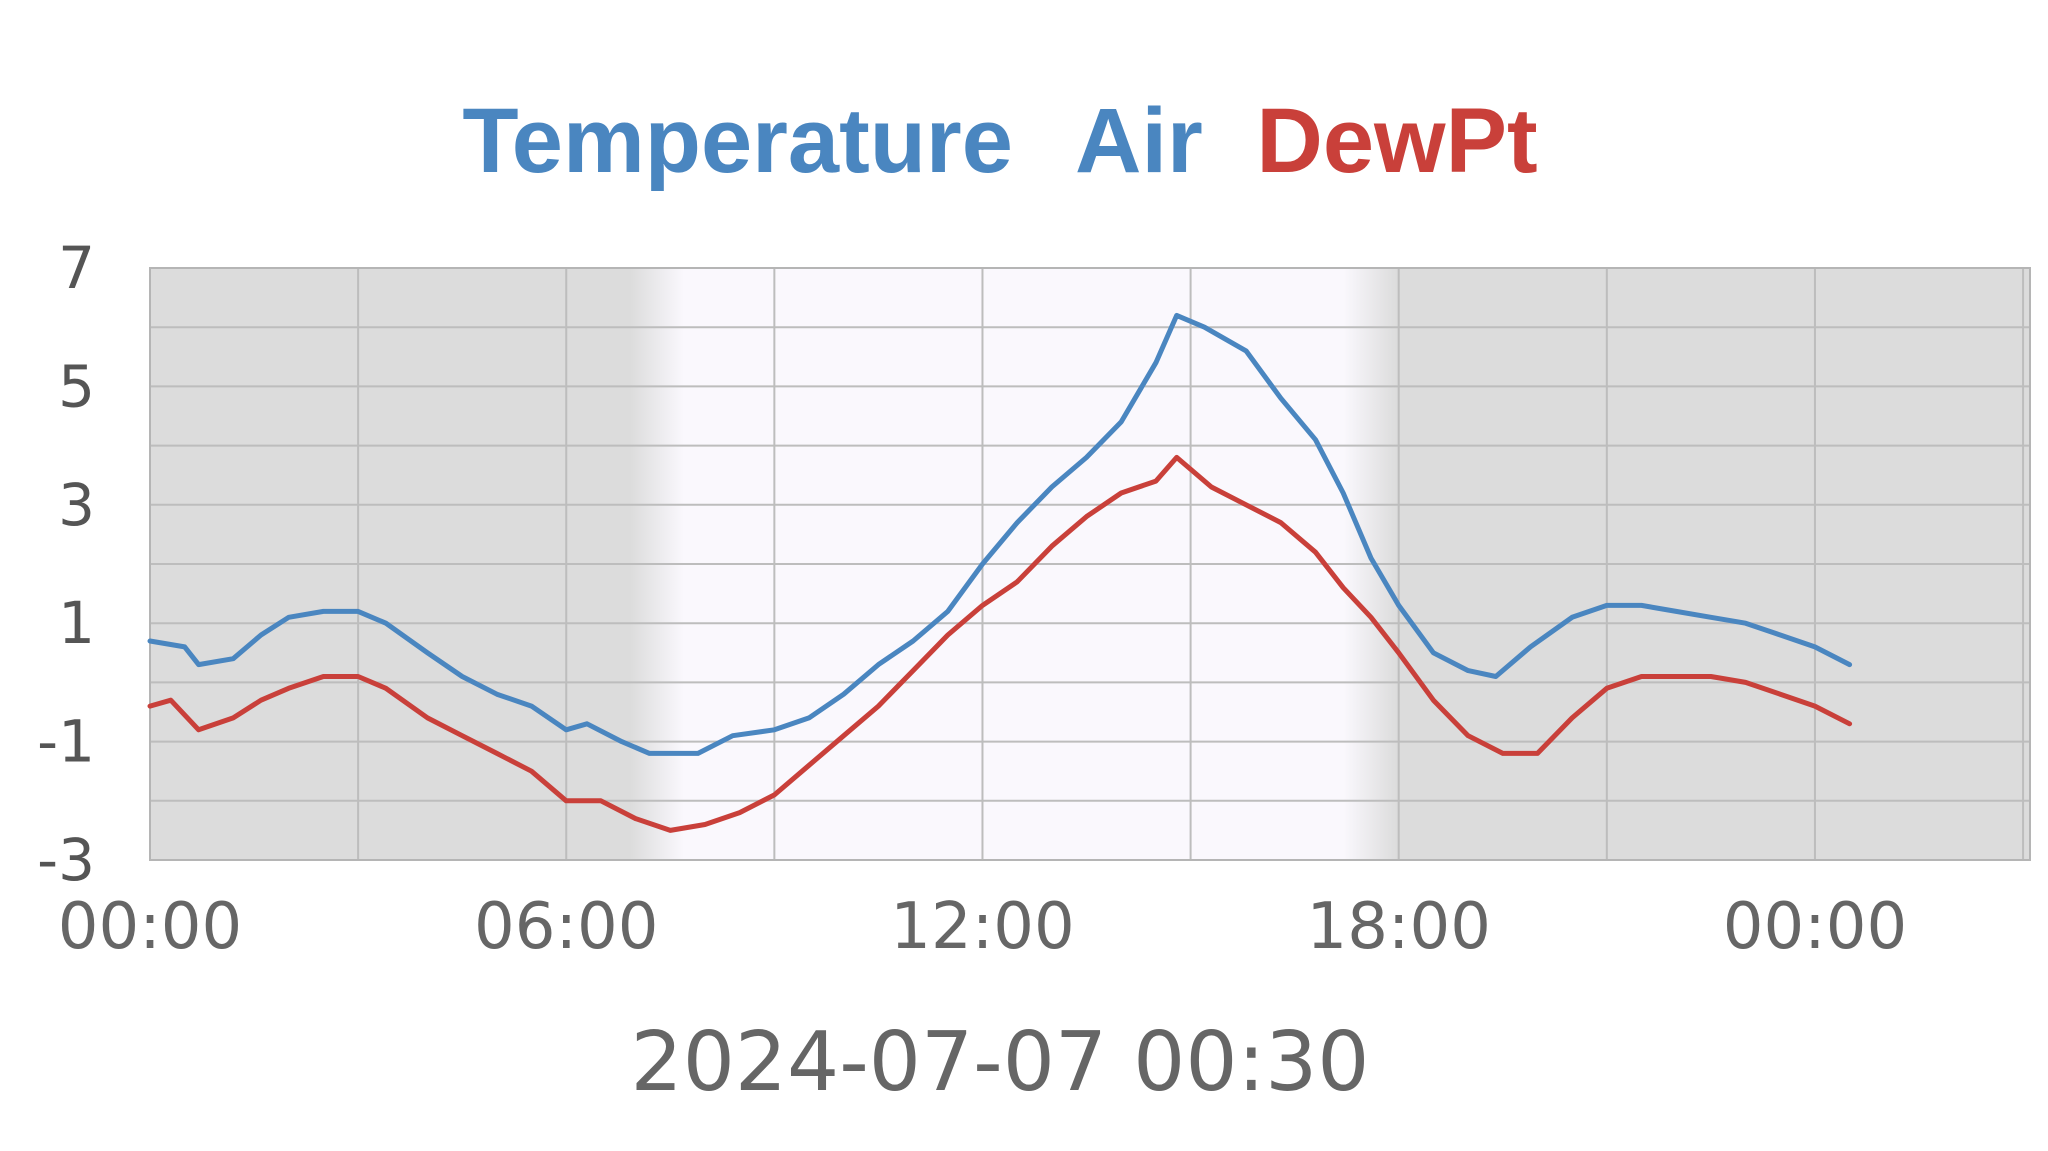 The height and width of the screenshot is (1151, 2048). What do you see at coordinates (1000, 1062) in the screenshot?
I see `timestamp-label: 2024-07-07 00:30` at bounding box center [1000, 1062].